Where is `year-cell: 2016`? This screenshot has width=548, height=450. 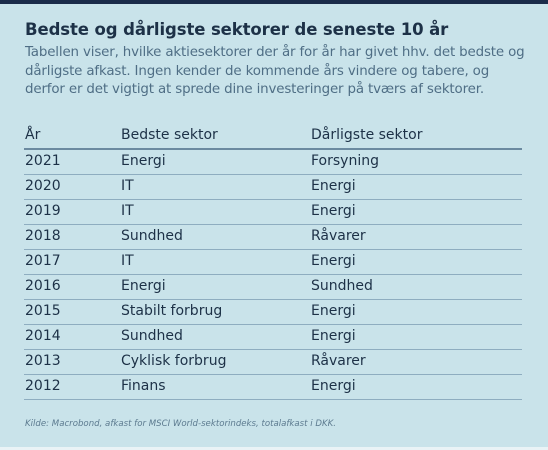 year-cell: 2016 is located at coordinates (43, 286).